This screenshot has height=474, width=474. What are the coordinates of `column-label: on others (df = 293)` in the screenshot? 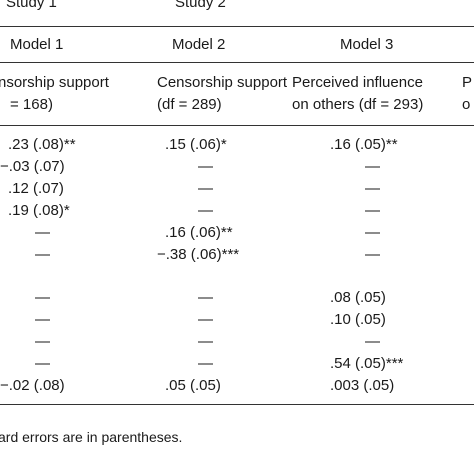 It's located at (358, 104).